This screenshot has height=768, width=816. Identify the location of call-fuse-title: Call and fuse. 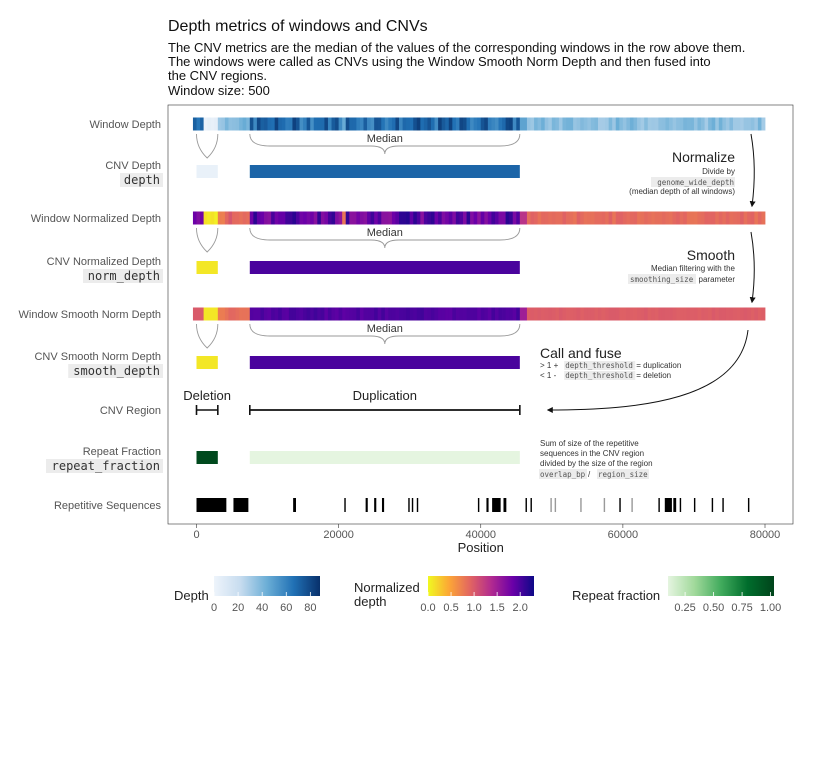
(581, 353).